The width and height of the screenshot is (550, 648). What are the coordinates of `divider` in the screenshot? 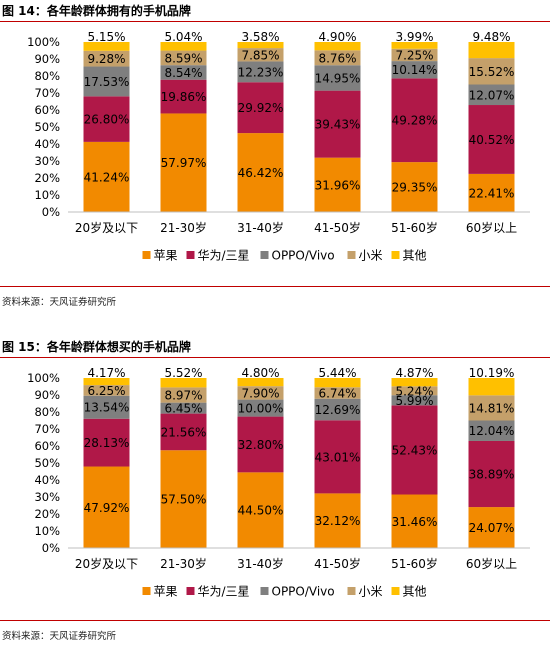 It's located at (275, 286).